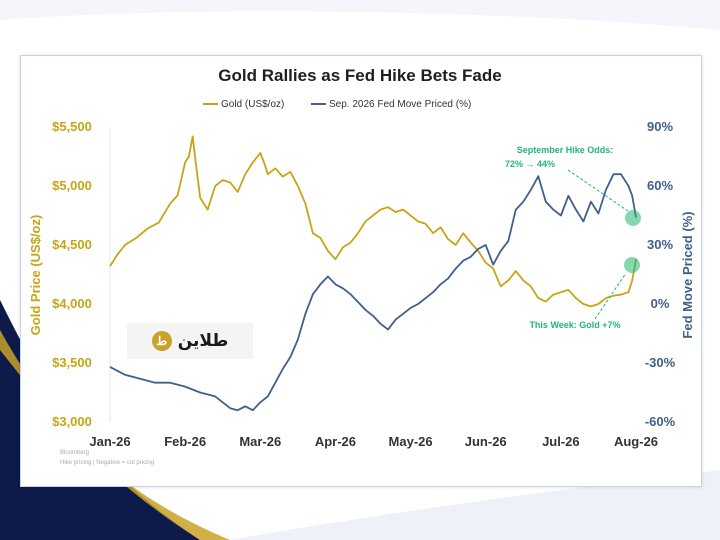 This screenshot has height=540, width=720. I want to click on annotation-hike-odds: September Hike Odds: 72% → 44%, so click(573, 185).